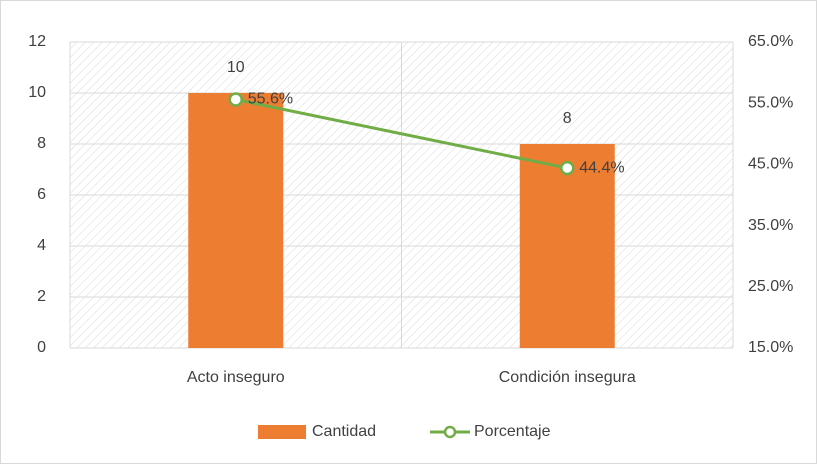 This screenshot has width=817, height=464. I want to click on y2-tick-label: 15.0%, so click(770, 347).